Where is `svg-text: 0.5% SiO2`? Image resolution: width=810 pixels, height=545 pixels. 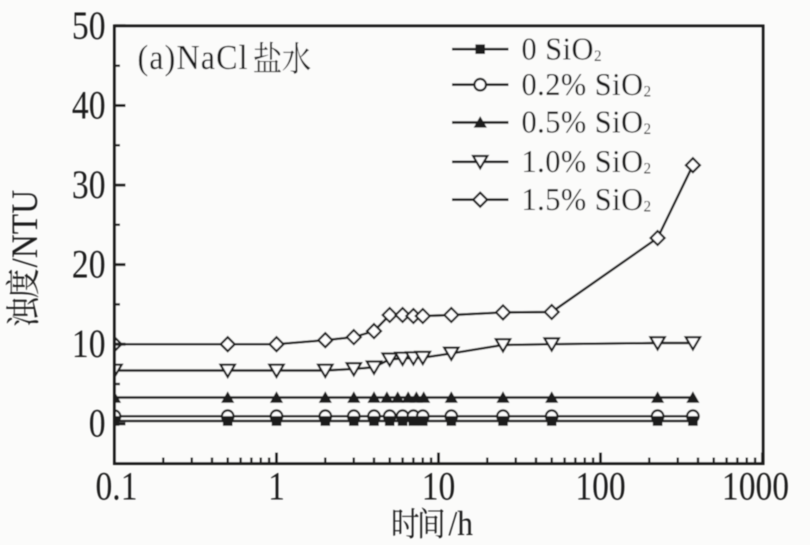 svg-text: 0.5% SiO2 is located at coordinates (587, 122).